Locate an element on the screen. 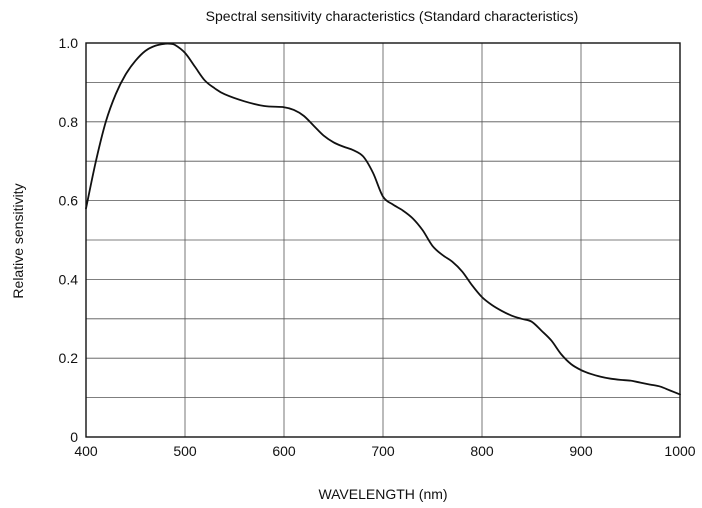 The width and height of the screenshot is (702, 508). x-tick-label: 500 is located at coordinates (185, 451).